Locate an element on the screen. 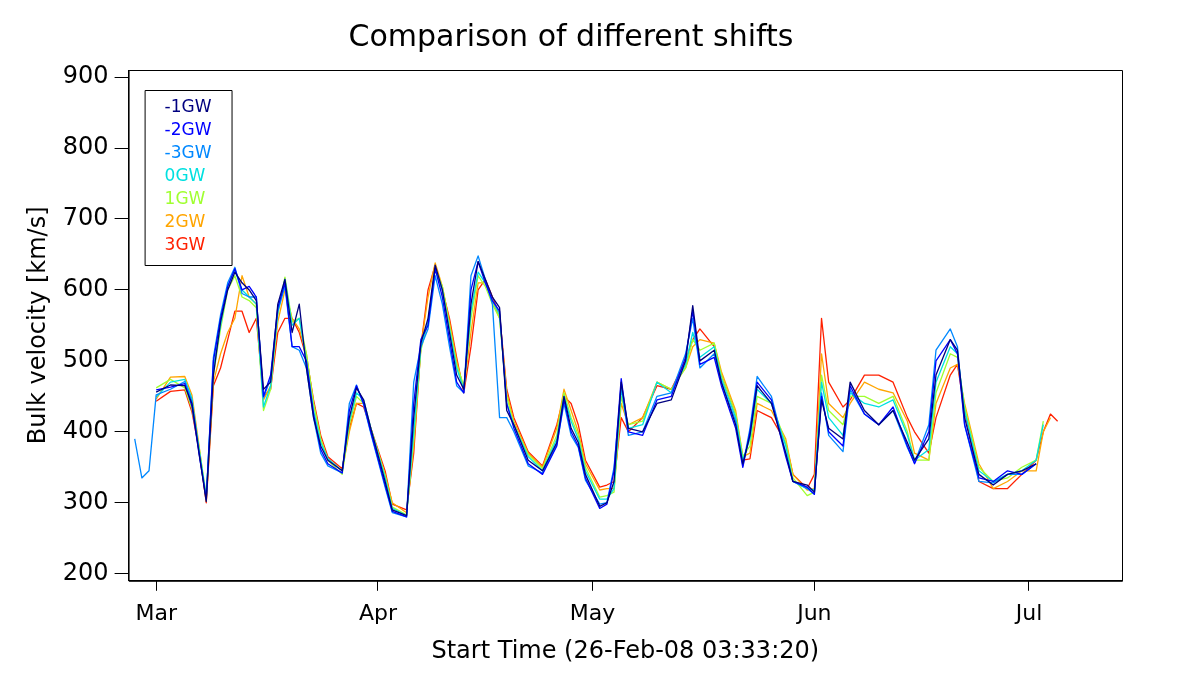 The width and height of the screenshot is (1200, 680). text: 3GW is located at coordinates (185, 244).